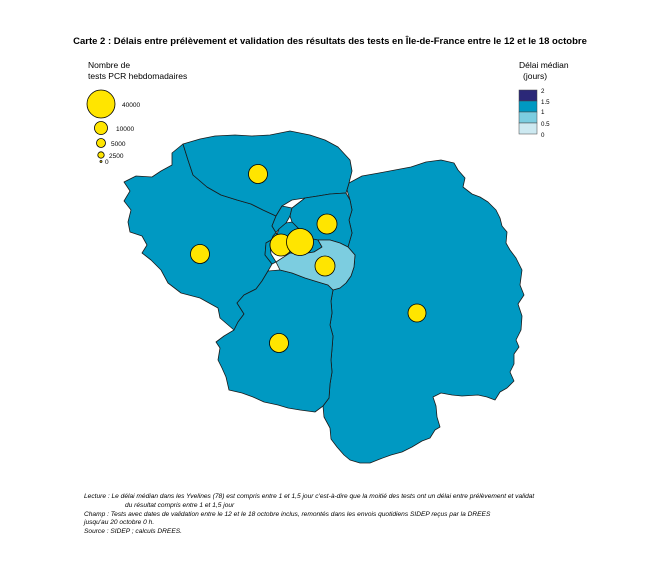  What do you see at coordinates (417, 313) in the screenshot?
I see `bubble-seine-et-marne` at bounding box center [417, 313].